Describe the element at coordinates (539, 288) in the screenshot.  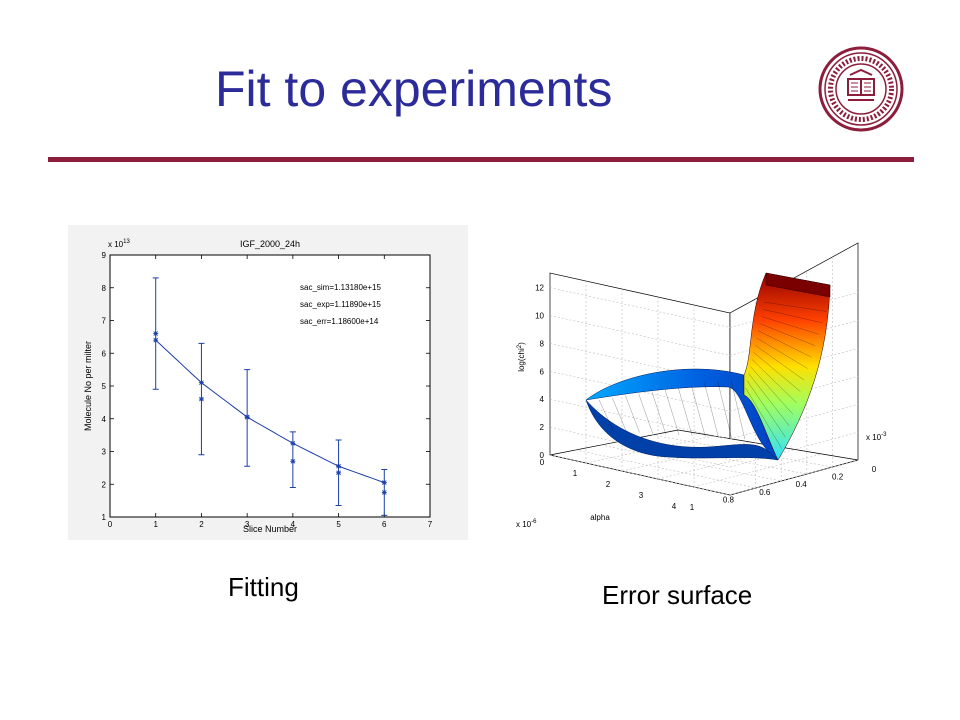
I see `z-tick-label: 12` at that location.